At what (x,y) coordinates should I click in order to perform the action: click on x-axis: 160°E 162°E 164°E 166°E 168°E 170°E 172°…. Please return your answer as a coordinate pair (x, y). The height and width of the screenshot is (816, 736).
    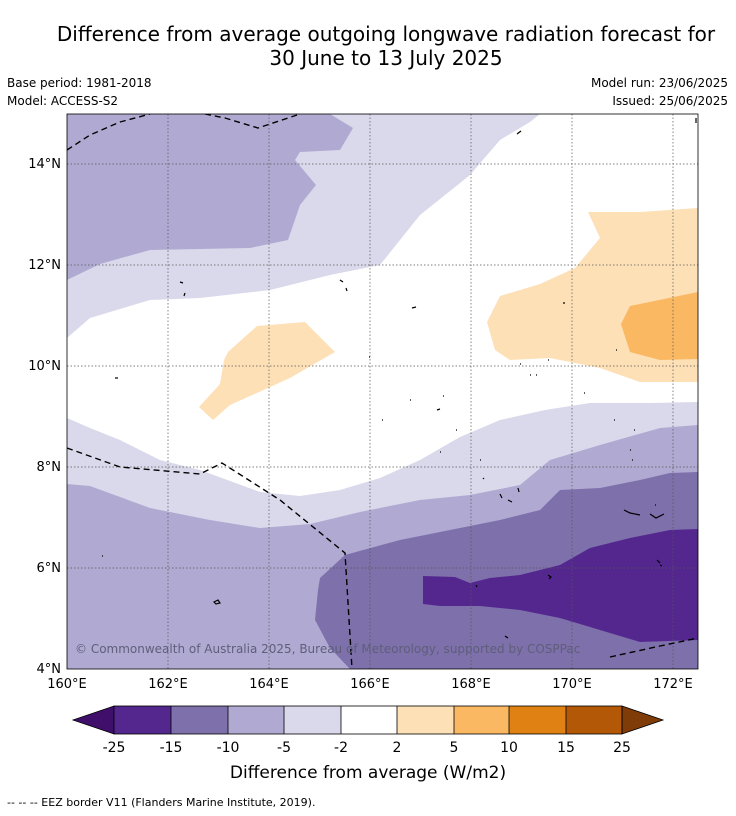
    Looking at the image, I should click on (370, 684).